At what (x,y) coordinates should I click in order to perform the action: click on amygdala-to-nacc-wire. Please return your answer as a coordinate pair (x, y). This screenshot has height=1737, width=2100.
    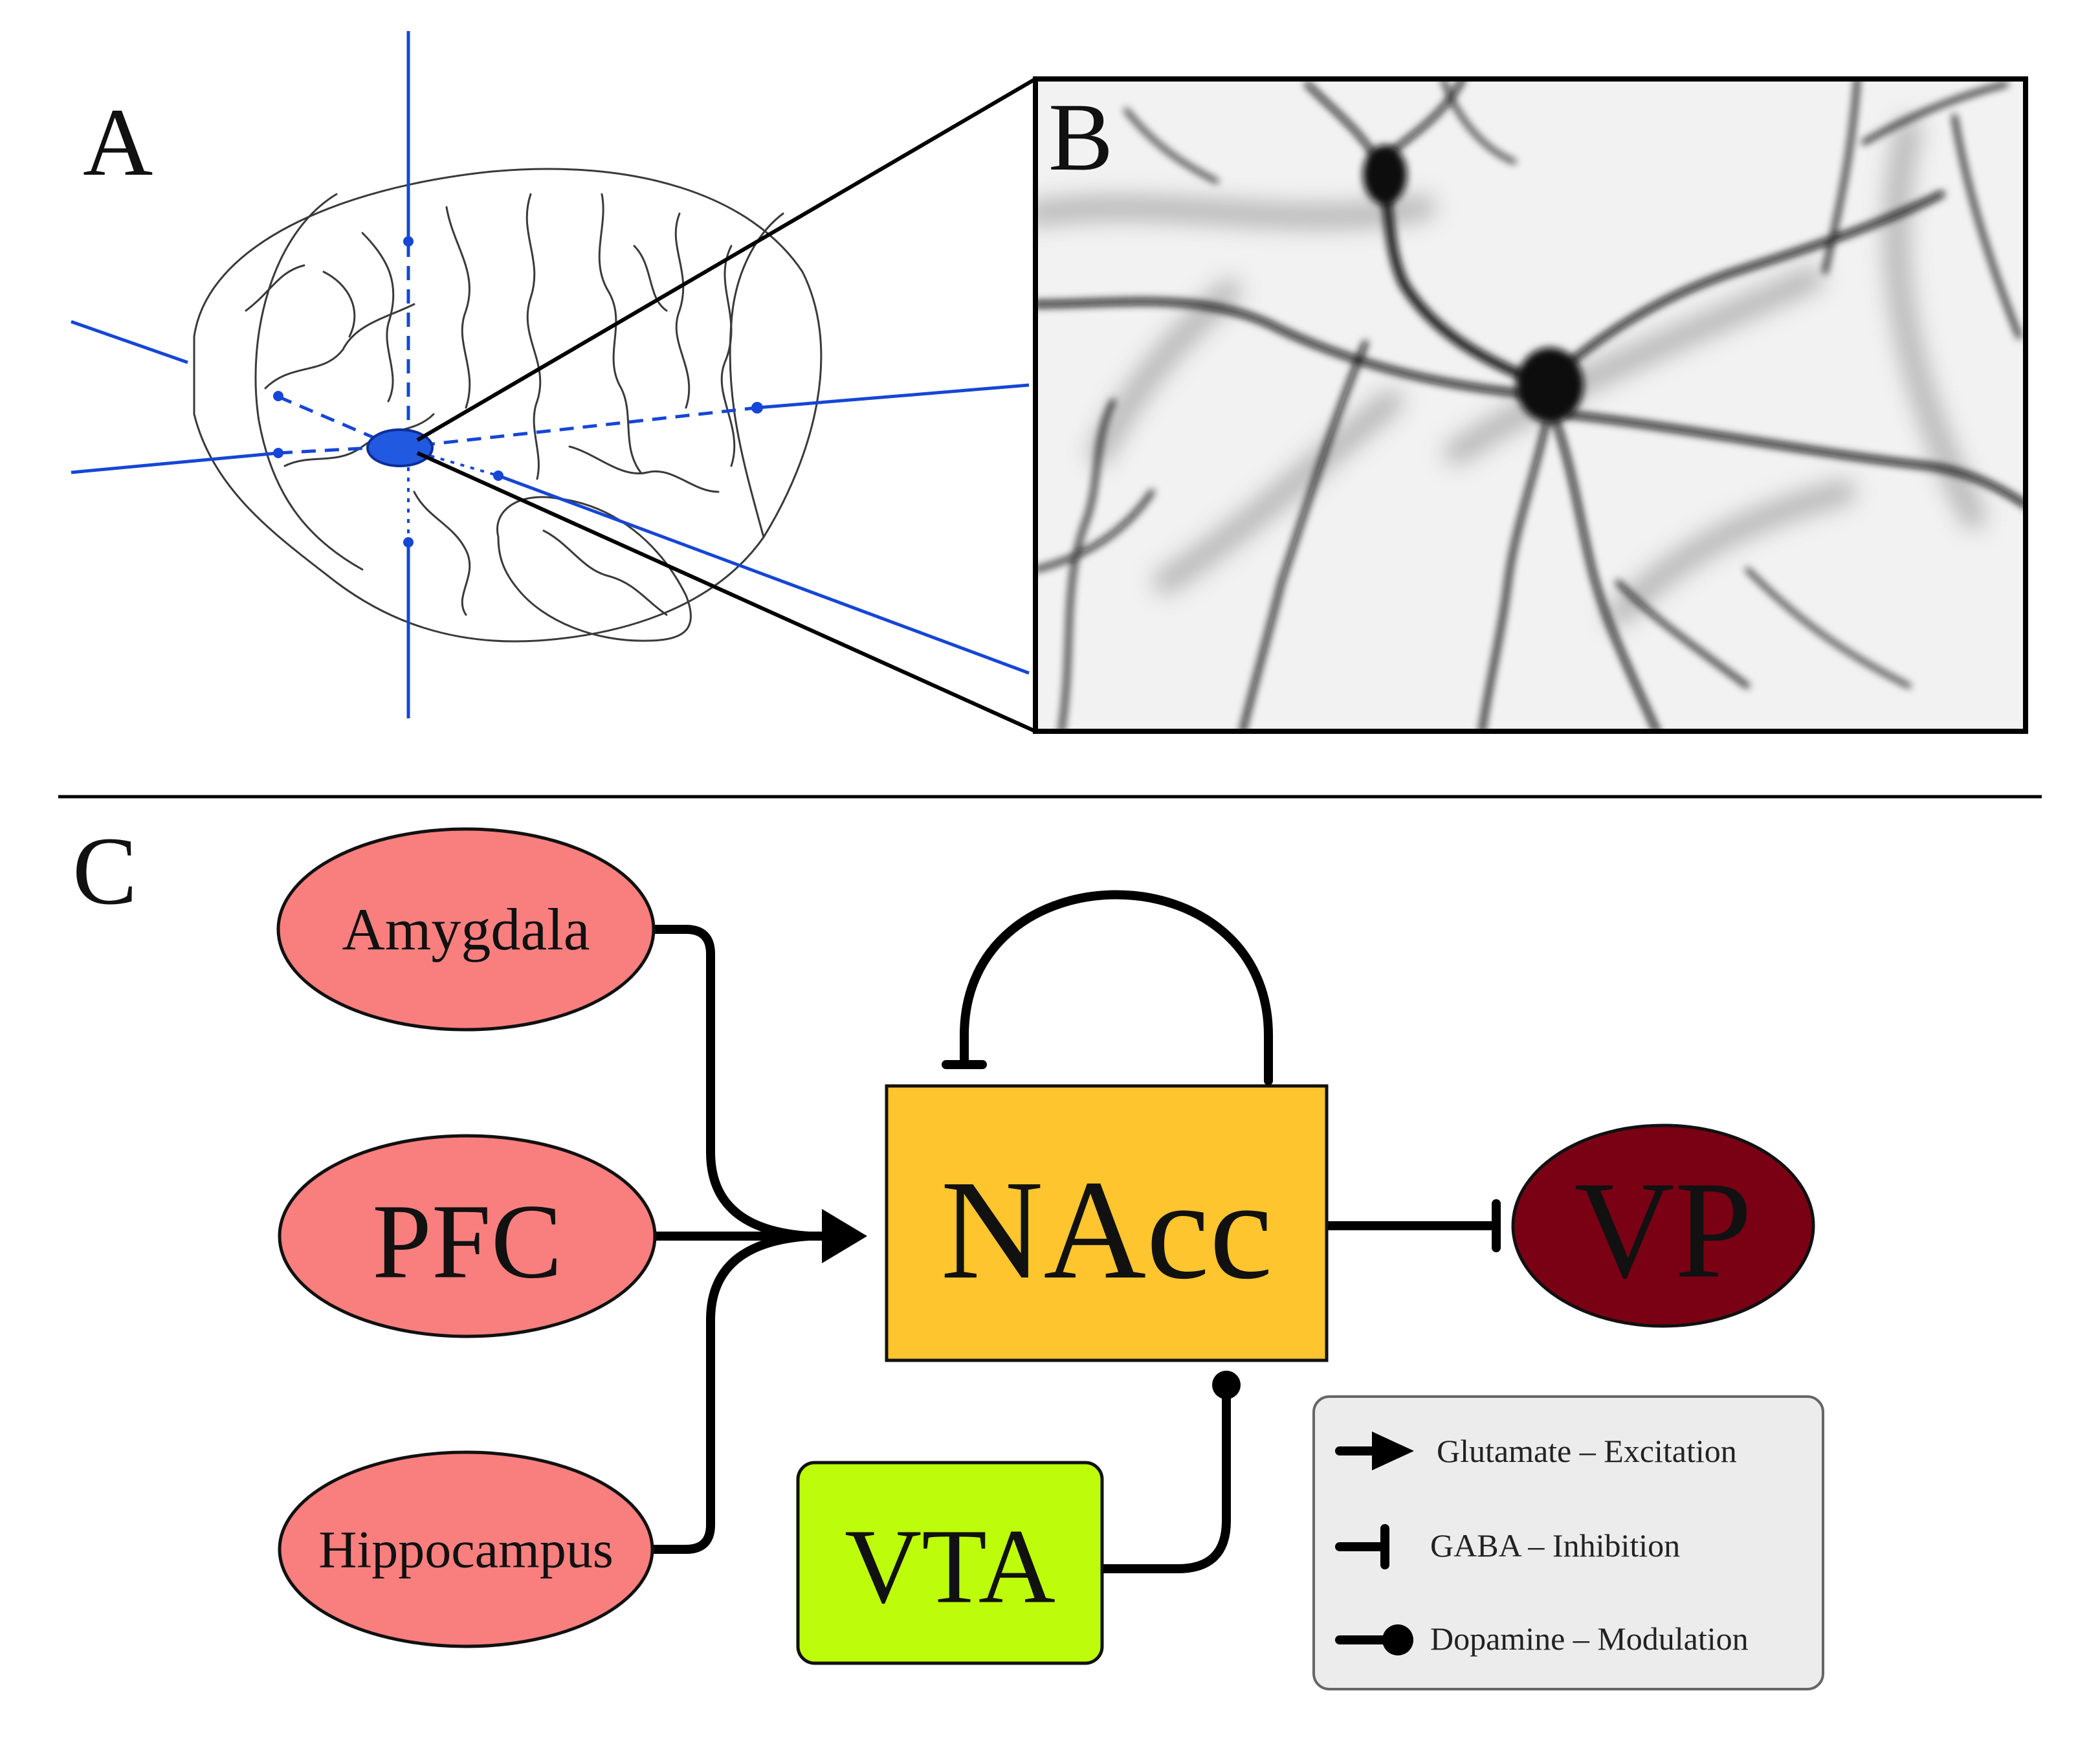
    Looking at the image, I should click on (731, 1083).